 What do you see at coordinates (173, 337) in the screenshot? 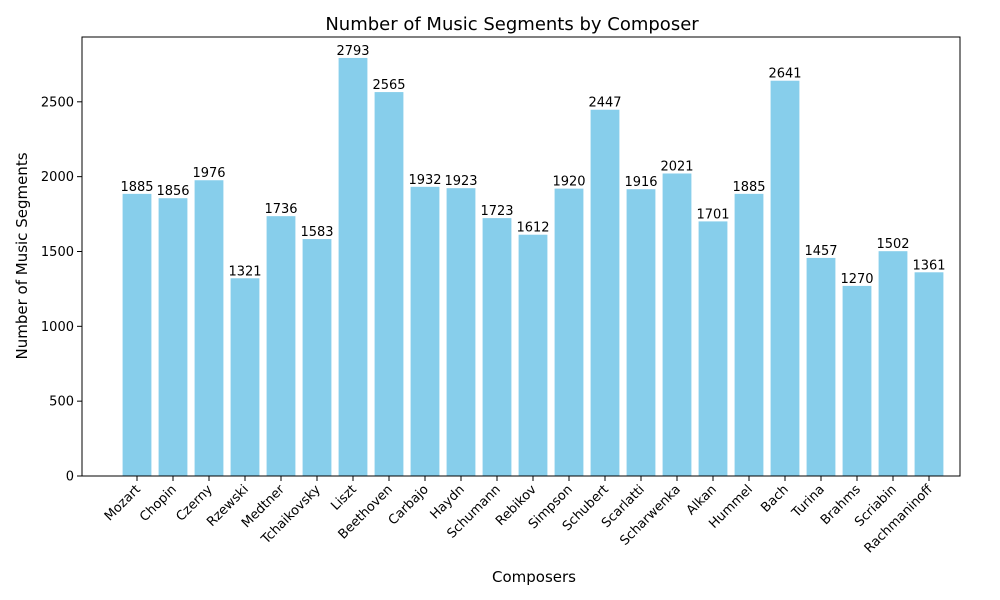
I see `bar-chopin` at bounding box center [173, 337].